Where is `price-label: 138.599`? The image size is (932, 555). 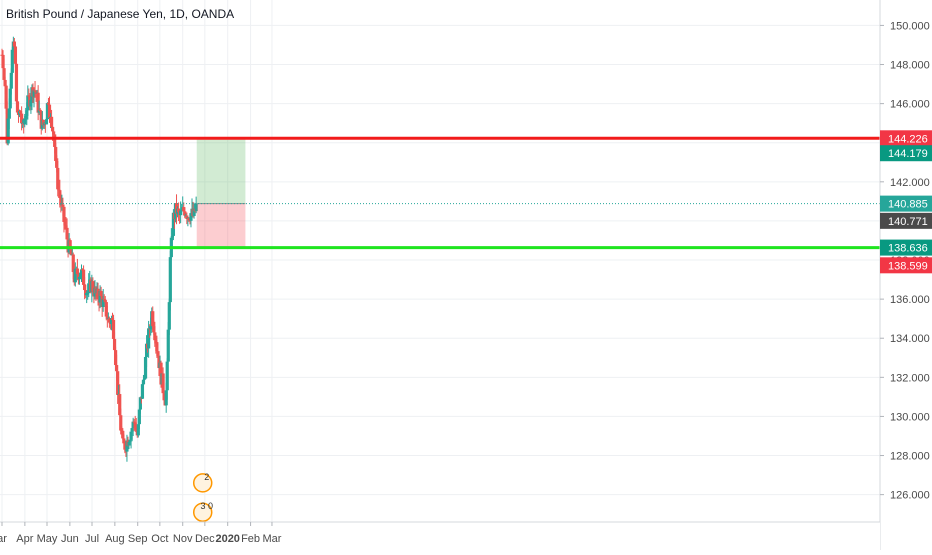
price-label: 138.599 is located at coordinates (908, 266).